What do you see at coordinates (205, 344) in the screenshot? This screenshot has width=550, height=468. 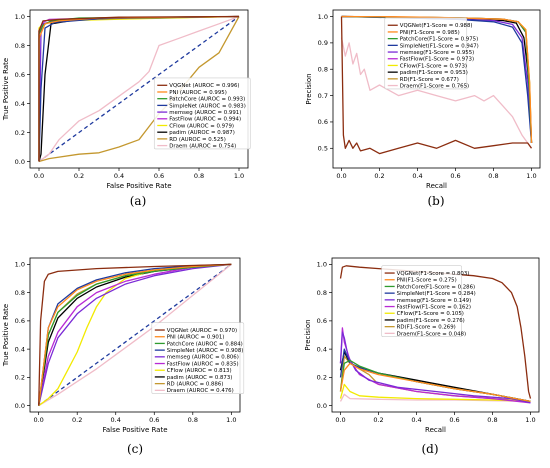 I see `legend-entry: PatchCore (AUROC = 0.884)` at bounding box center [205, 344].